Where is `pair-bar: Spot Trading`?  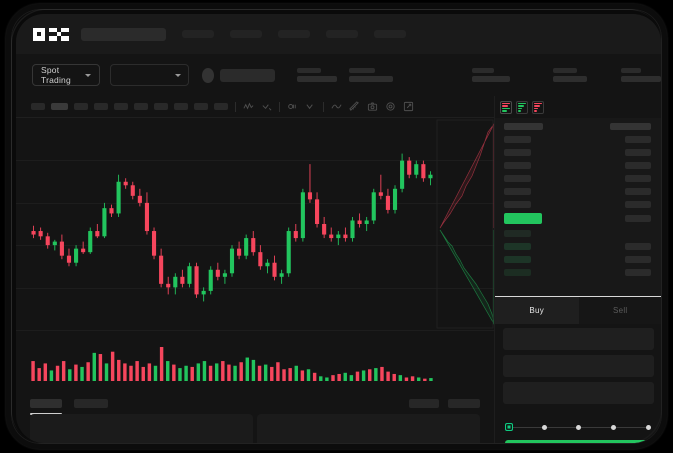 pair-bar: Spot Trading is located at coordinates (338, 75).